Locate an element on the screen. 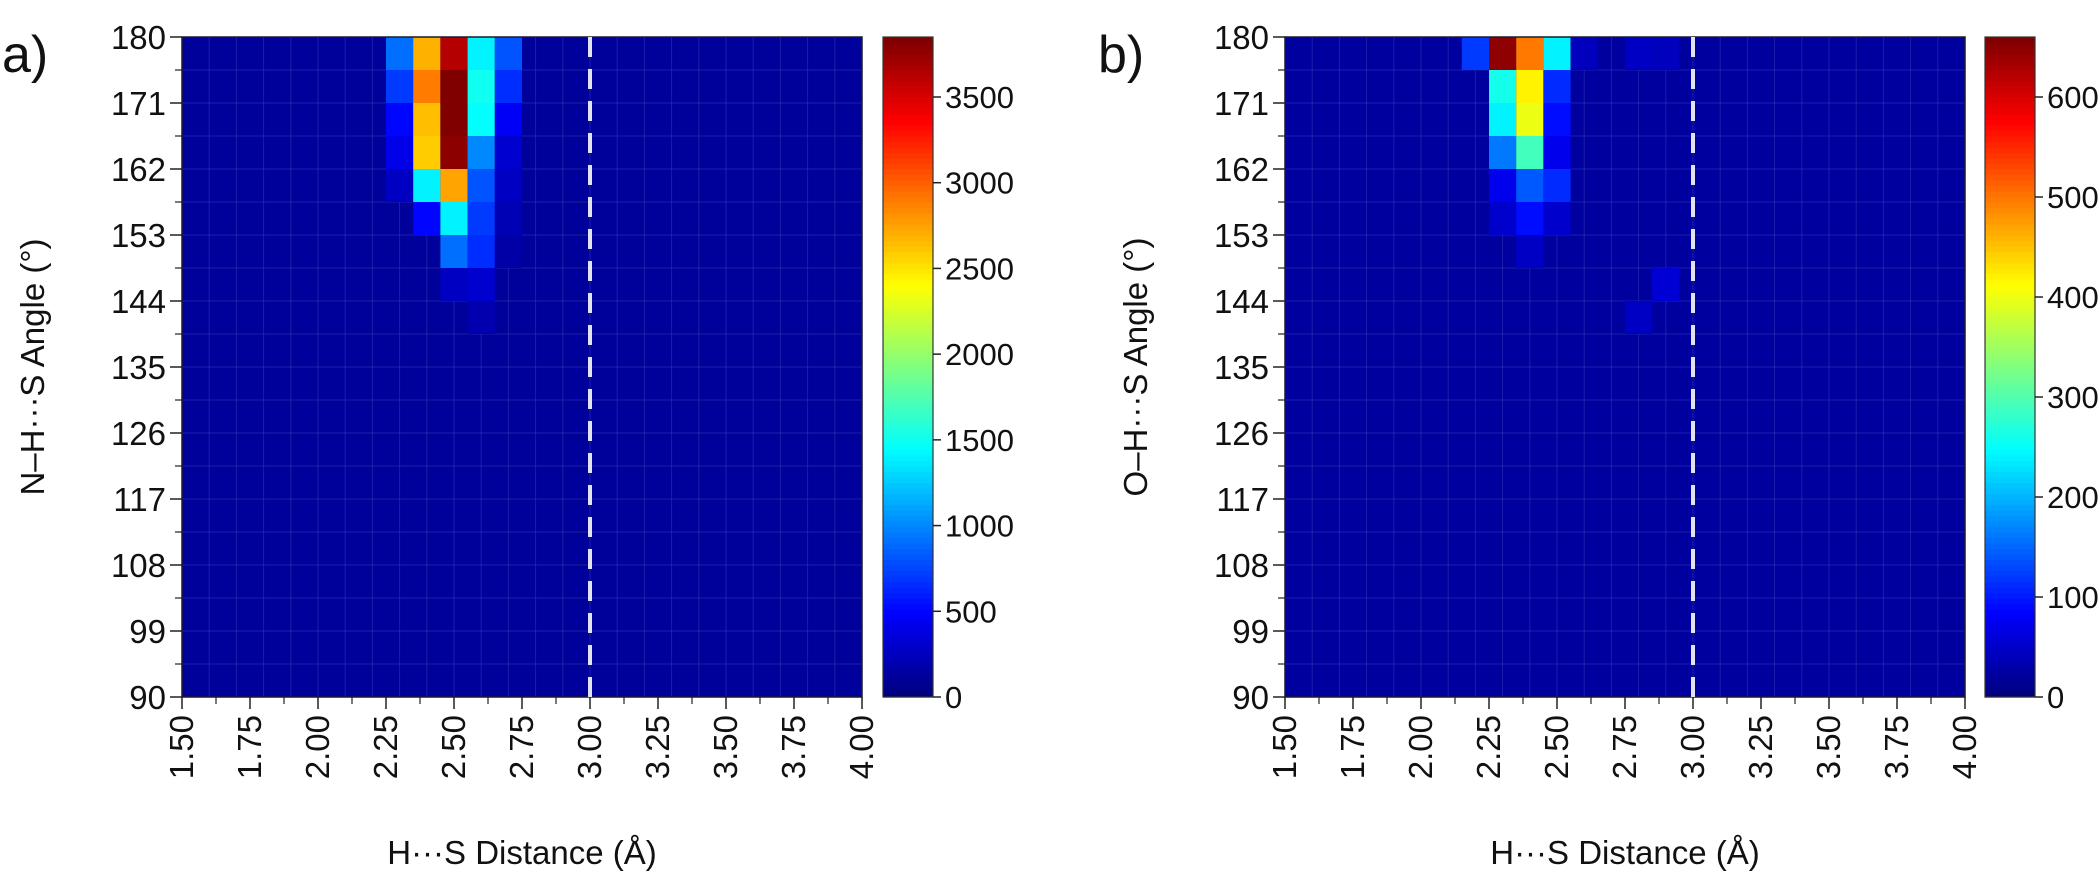 The image size is (2100, 882). panel-b-colorbar-tick-label: 100 is located at coordinates (2073, 597).